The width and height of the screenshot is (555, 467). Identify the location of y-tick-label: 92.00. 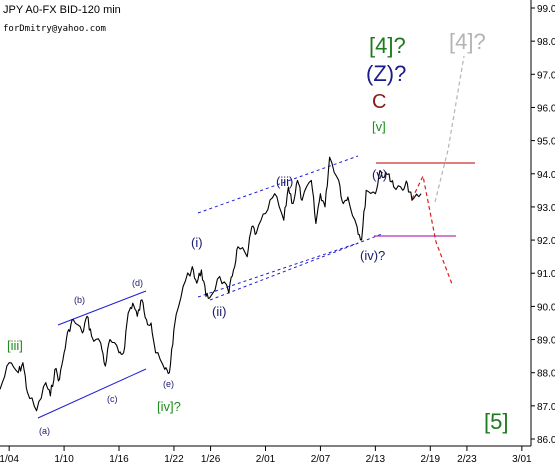
(546, 241).